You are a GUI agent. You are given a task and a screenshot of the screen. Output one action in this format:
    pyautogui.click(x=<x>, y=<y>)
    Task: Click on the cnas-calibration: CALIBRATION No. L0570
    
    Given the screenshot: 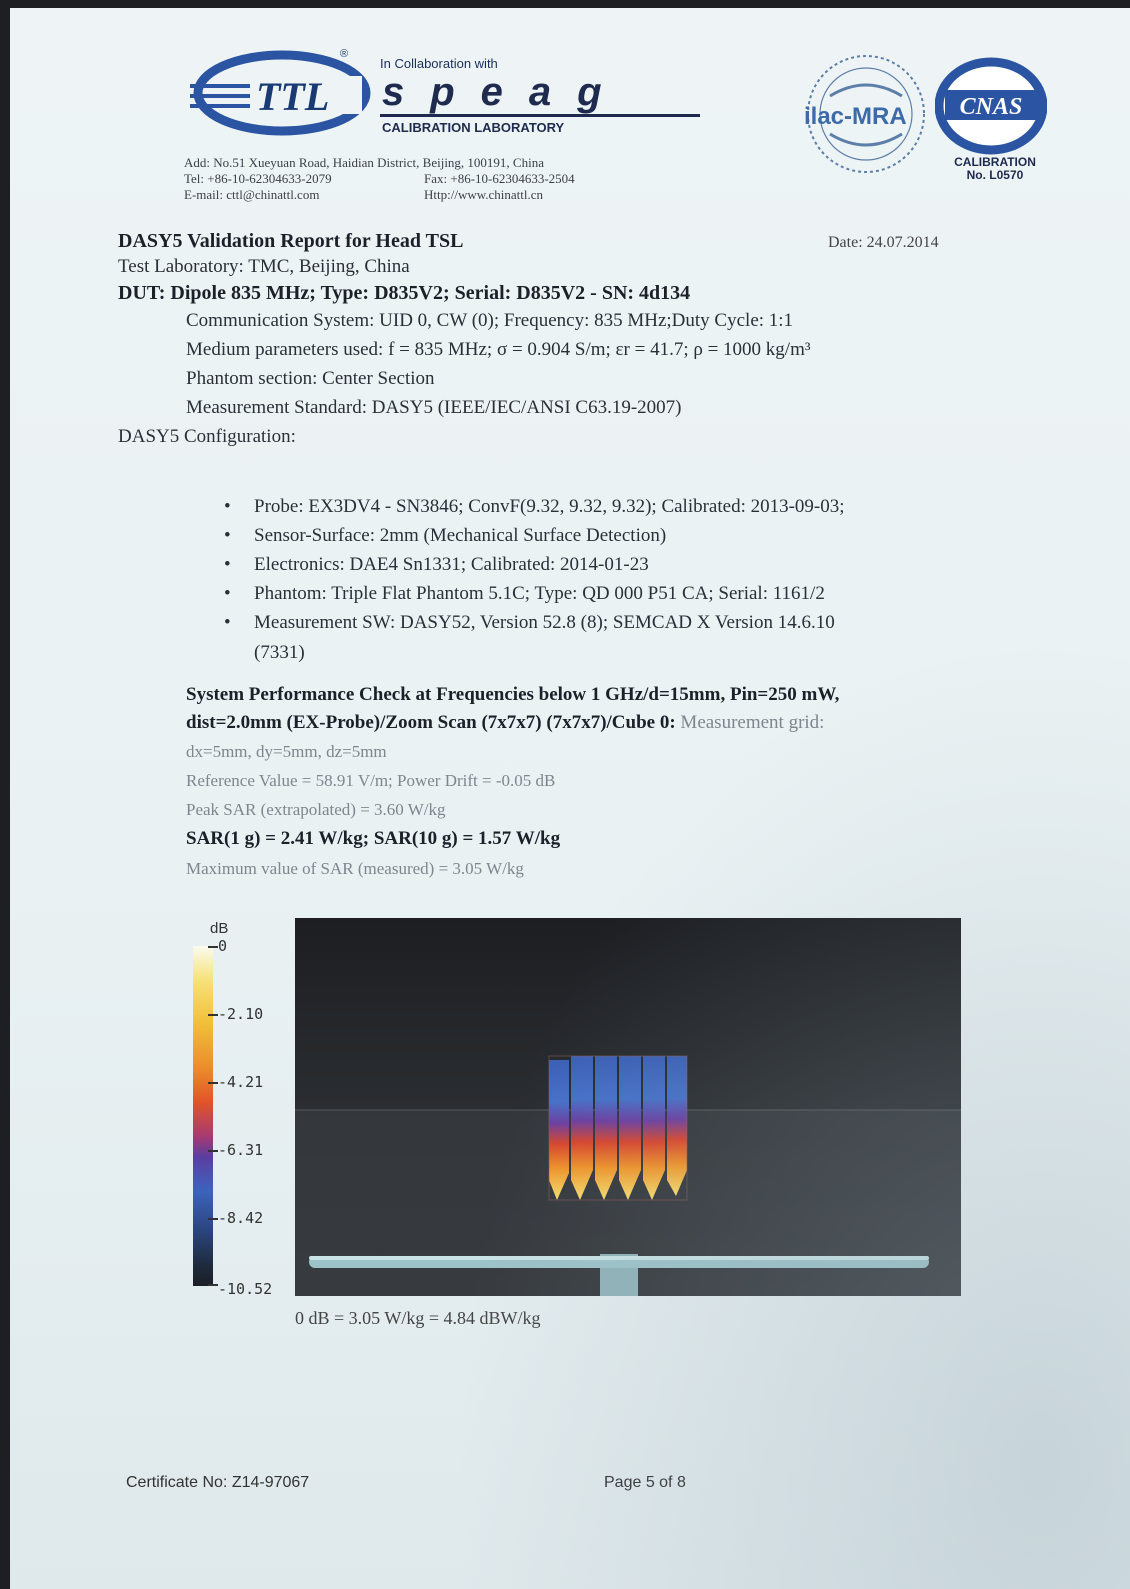 What is the action you would take?
    pyautogui.click(x=995, y=169)
    